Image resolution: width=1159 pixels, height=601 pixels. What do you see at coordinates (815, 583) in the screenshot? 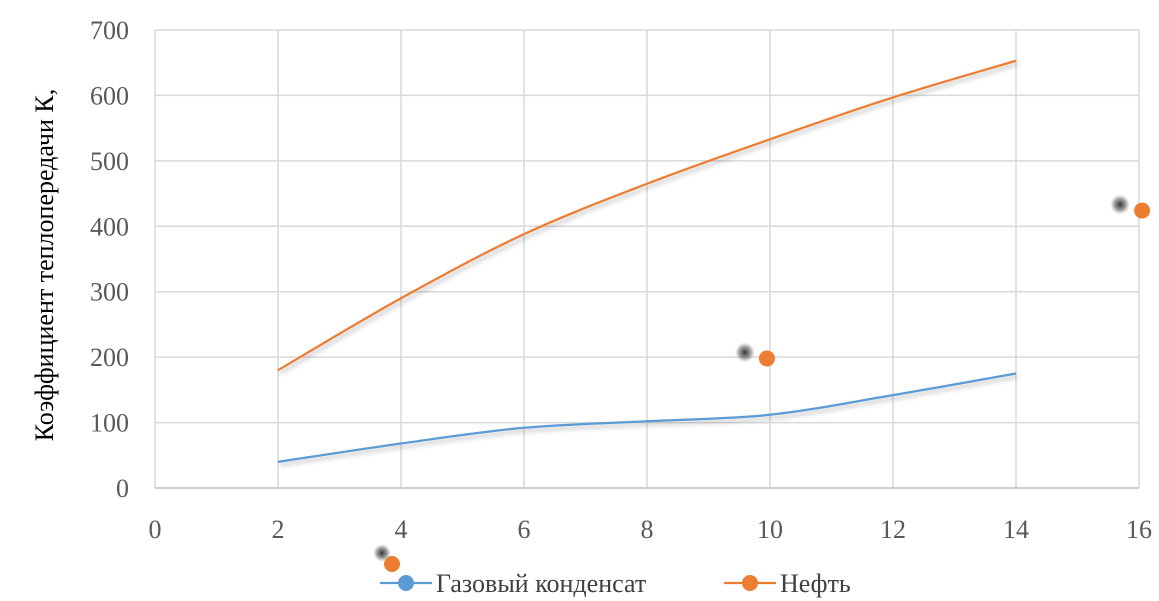
I see `legend-label-2: Нефть` at bounding box center [815, 583].